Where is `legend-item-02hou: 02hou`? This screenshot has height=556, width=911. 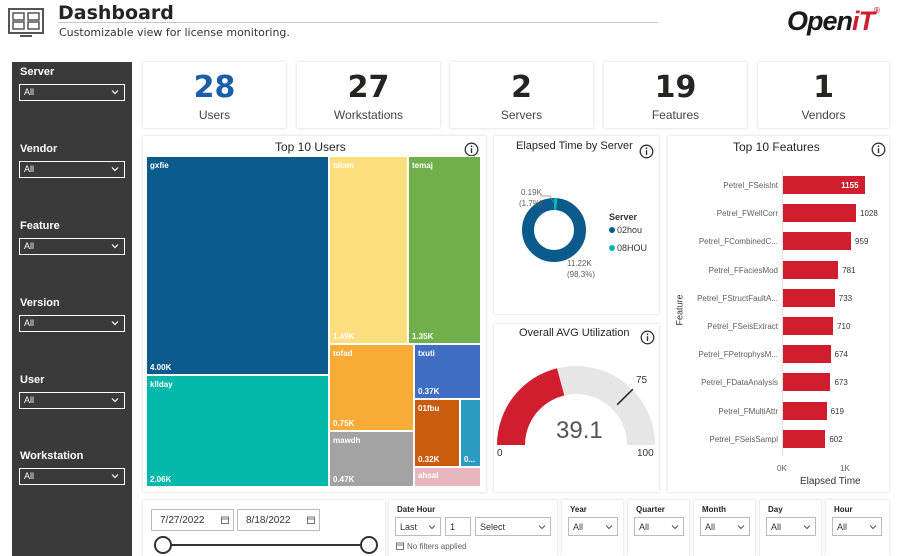
legend-item-02hou: 02hou is located at coordinates (625, 230).